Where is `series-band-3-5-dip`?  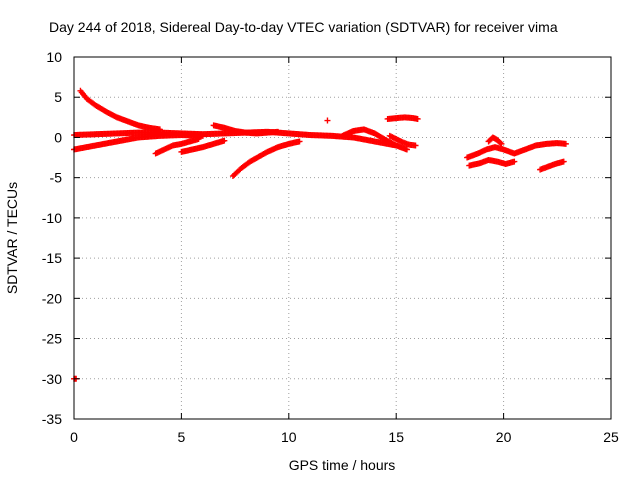 series-band-3-5-dip is located at coordinates (177, 146).